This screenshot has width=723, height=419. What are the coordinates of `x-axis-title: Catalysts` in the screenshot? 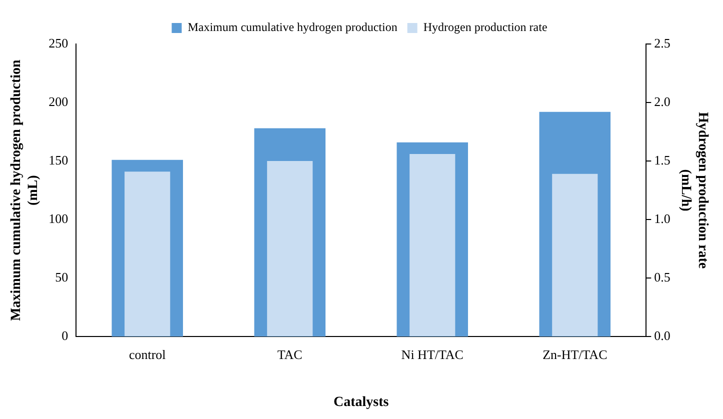 It's located at (362, 402).